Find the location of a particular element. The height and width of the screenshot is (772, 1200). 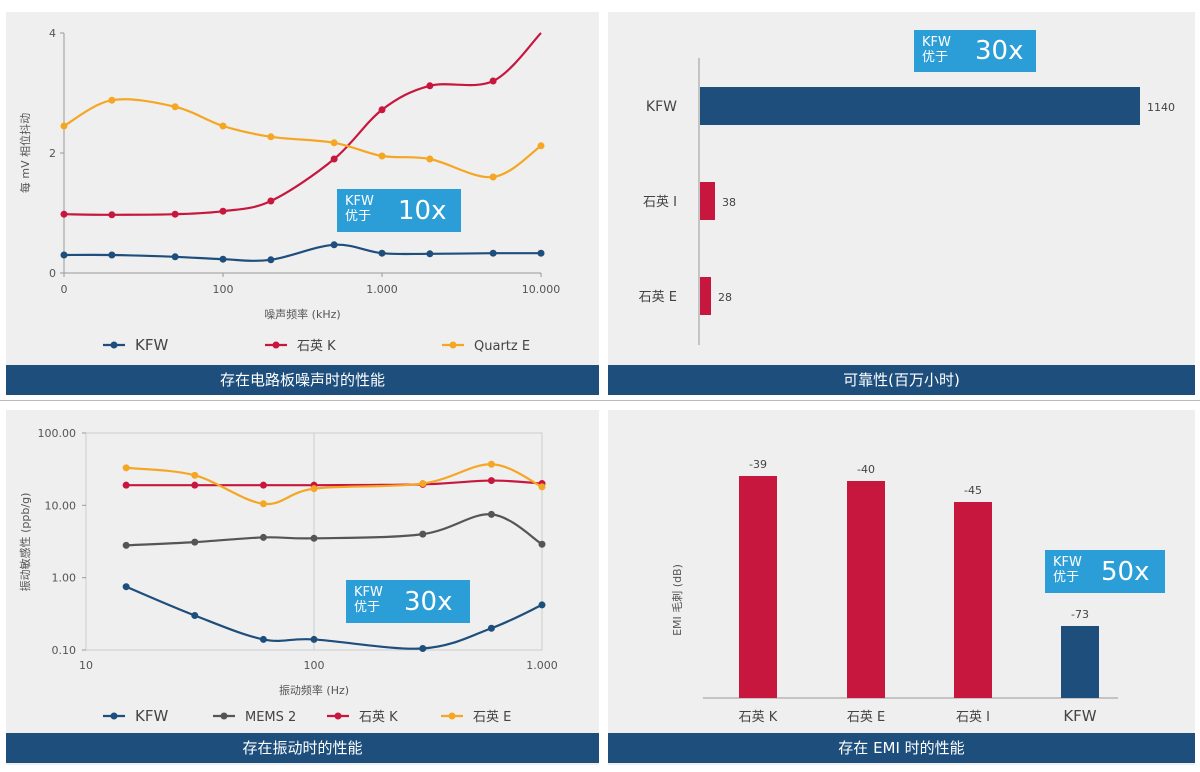

legend-label: 石英 E is located at coordinates (492, 717).